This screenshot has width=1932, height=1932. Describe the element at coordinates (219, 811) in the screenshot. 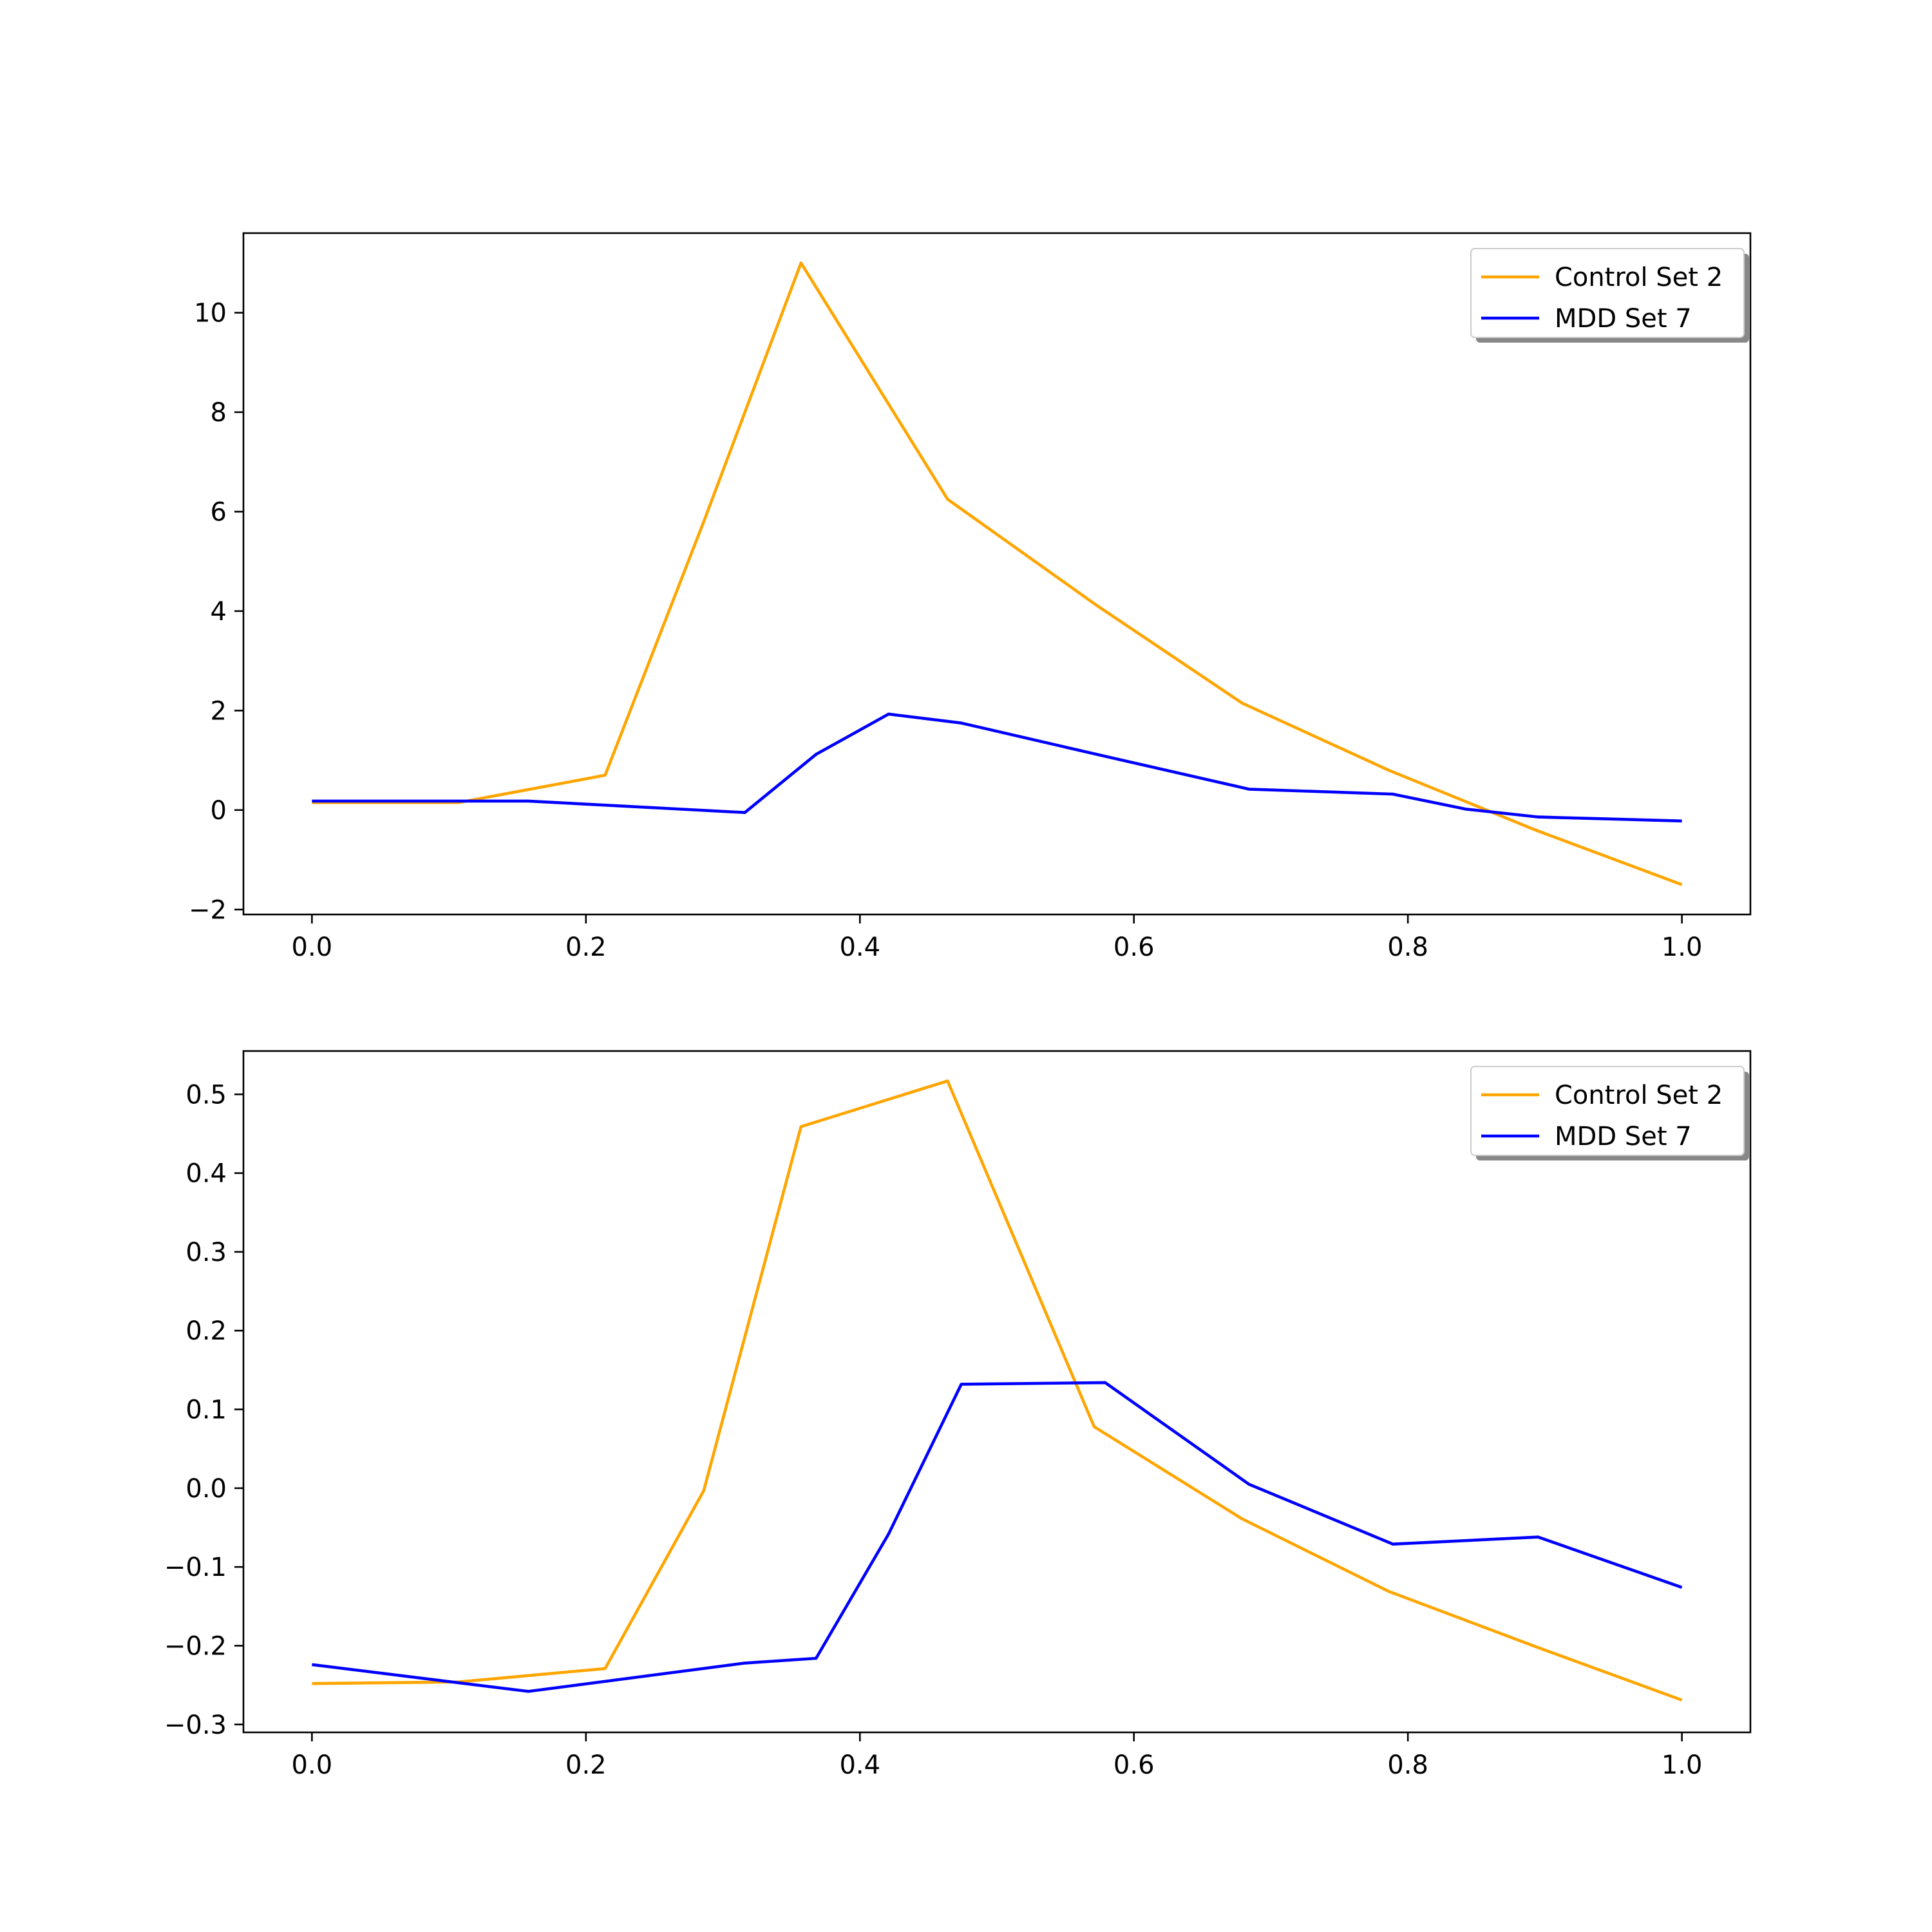

I see `y-tick-label: 0` at that location.